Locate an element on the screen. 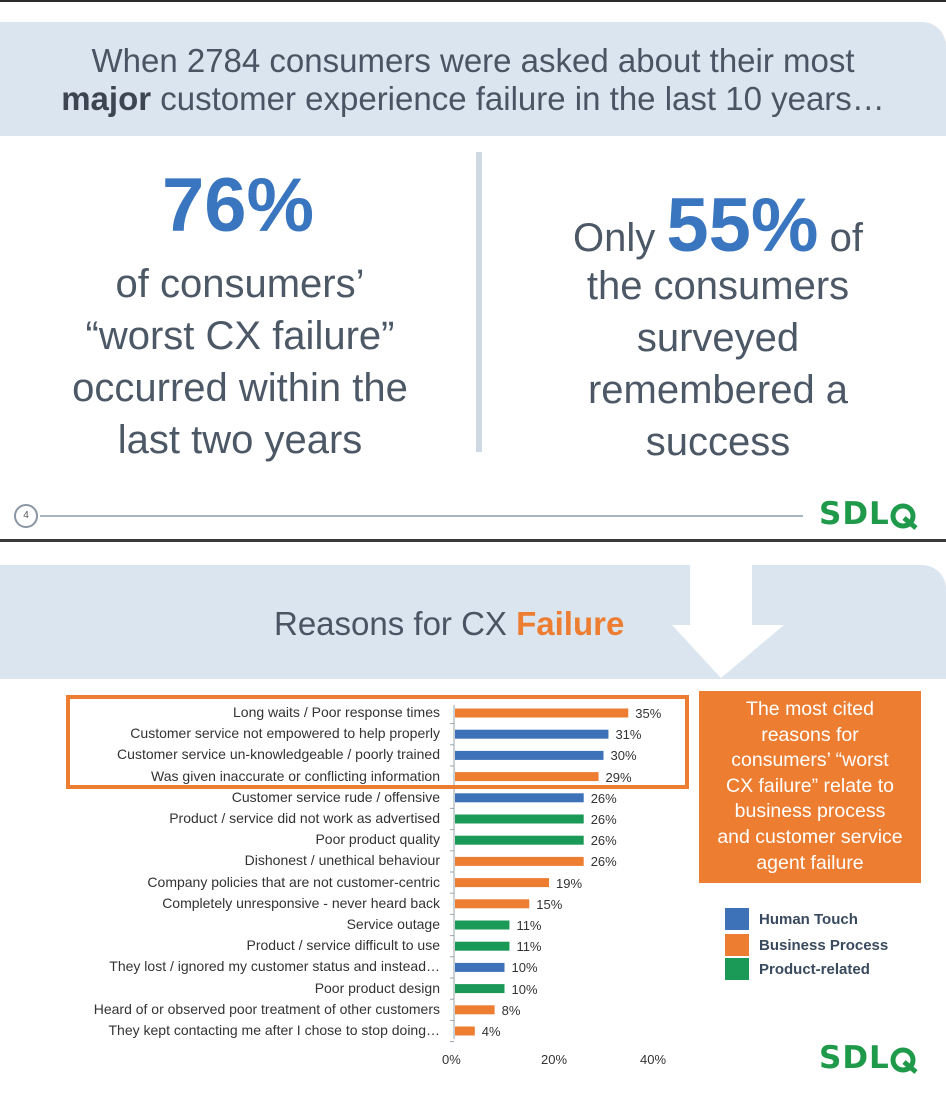 The image size is (946, 1106). data-label: 30% is located at coordinates (623, 756).